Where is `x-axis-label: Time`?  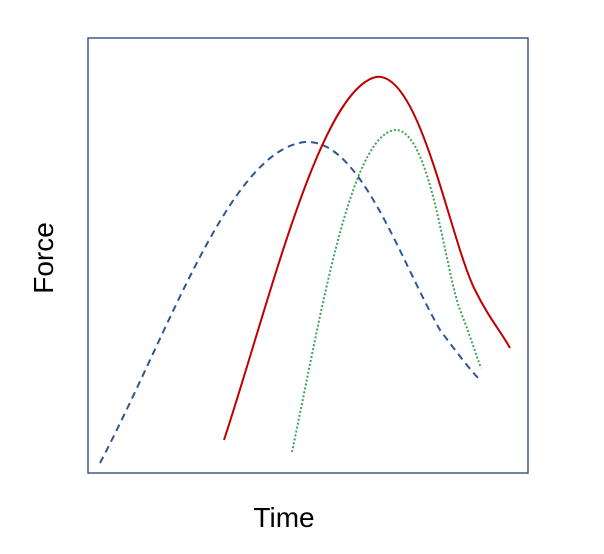
x-axis-label: Time is located at coordinates (283, 517).